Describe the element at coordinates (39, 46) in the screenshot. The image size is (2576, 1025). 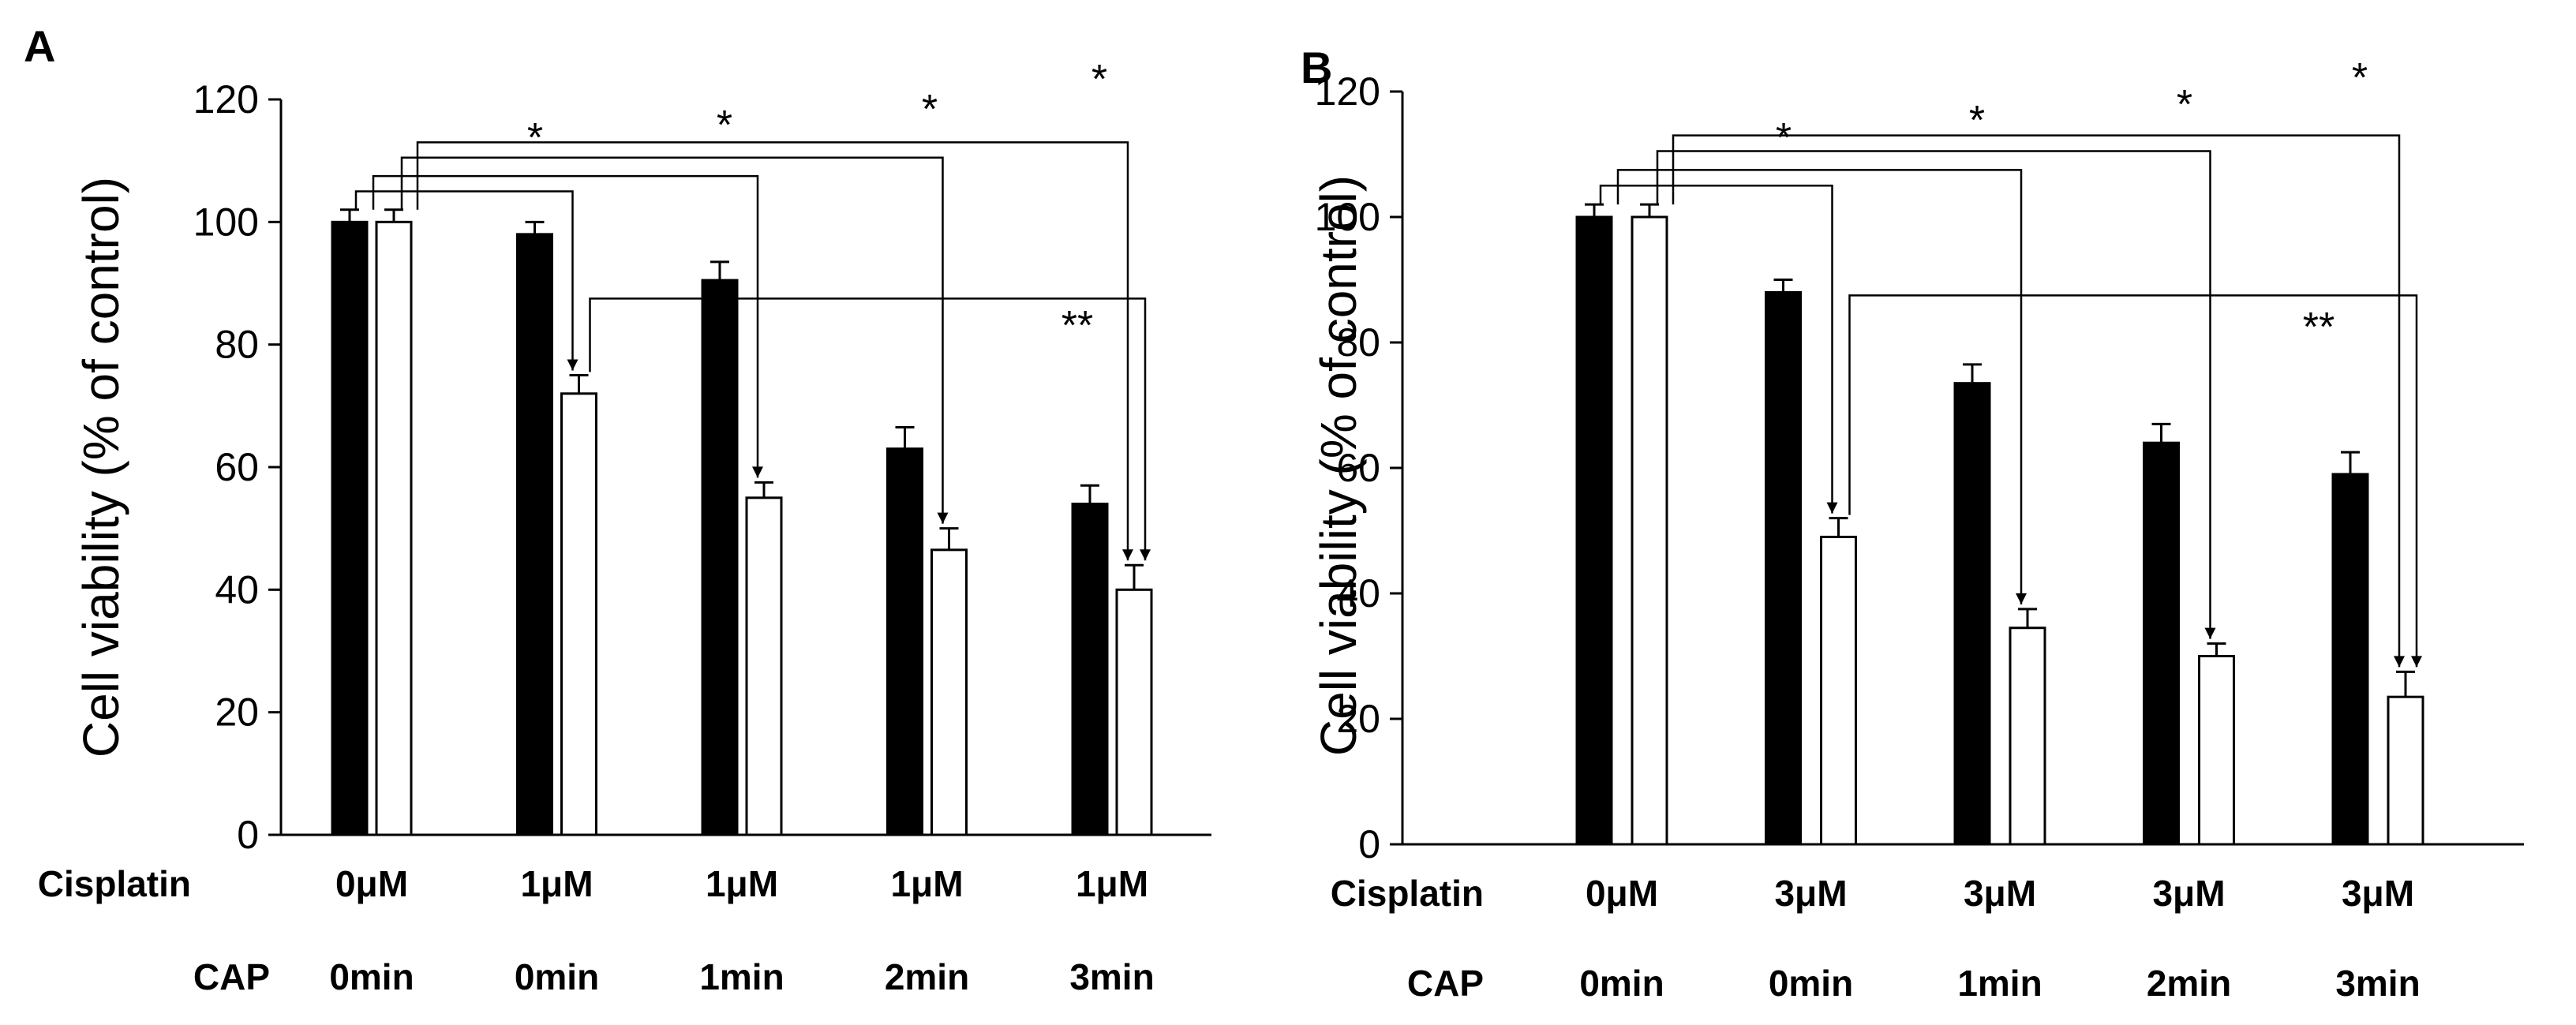
I see `panel-label: A` at that location.